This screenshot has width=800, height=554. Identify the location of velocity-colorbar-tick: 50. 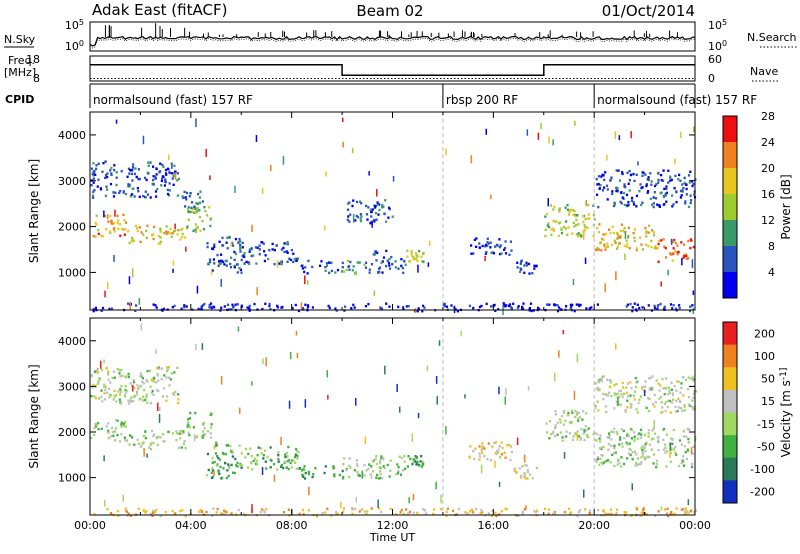
(768, 379).